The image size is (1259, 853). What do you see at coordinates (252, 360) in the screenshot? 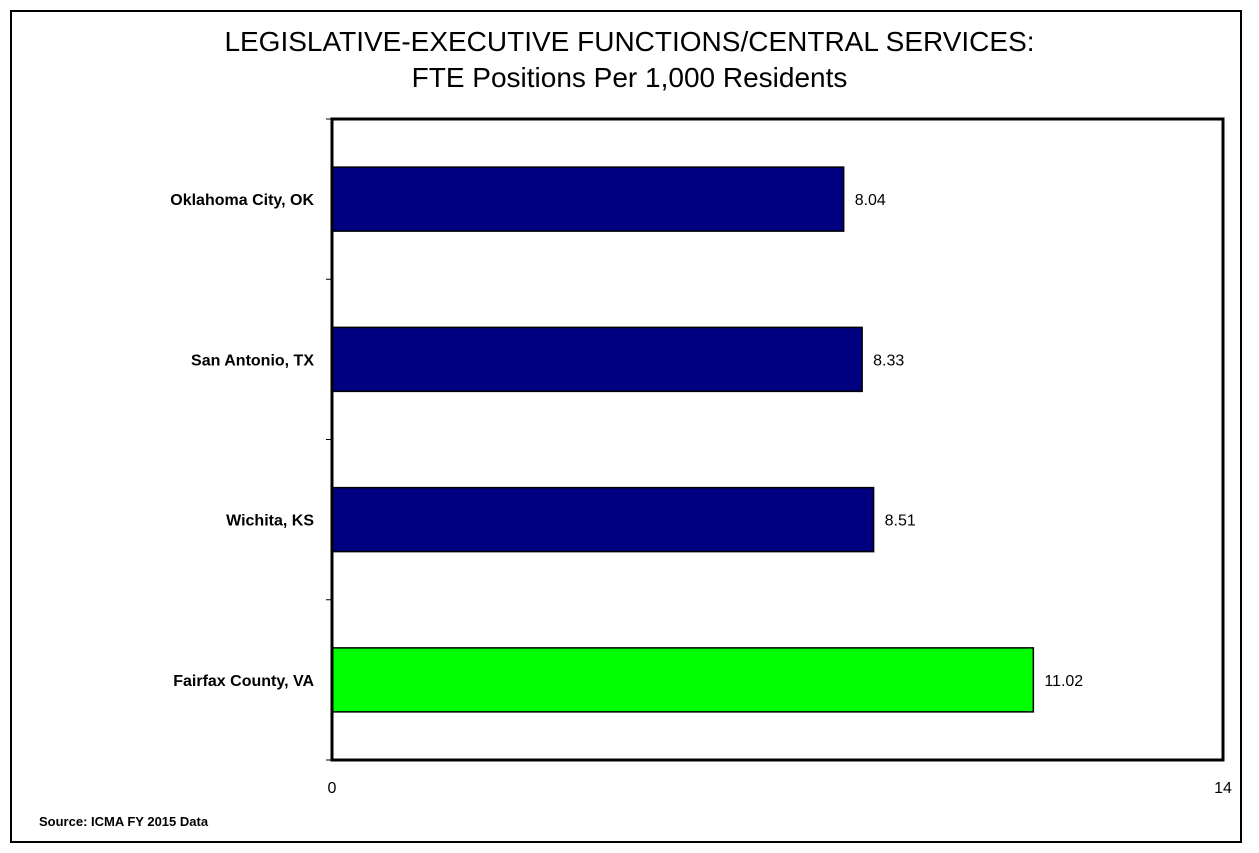
I see `category-label-1: San Antonio, TX` at bounding box center [252, 360].